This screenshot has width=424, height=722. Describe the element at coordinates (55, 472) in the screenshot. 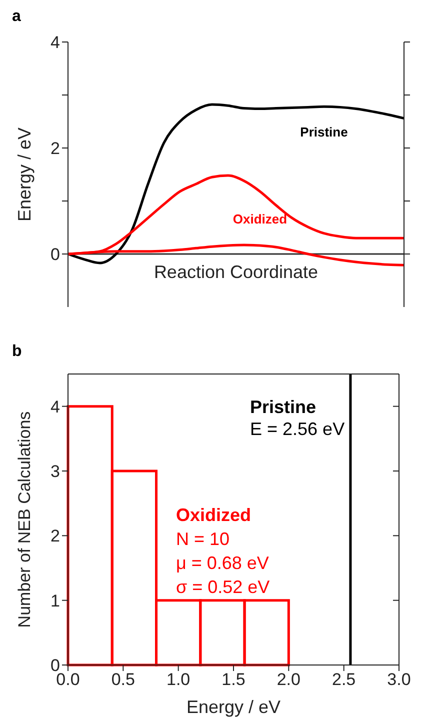

I see `y-tick-label: 3` at that location.